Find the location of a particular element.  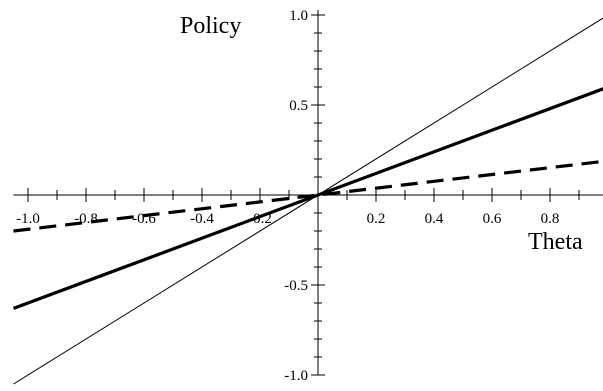

y-tick-label: 1.0 is located at coordinates (298, 16).